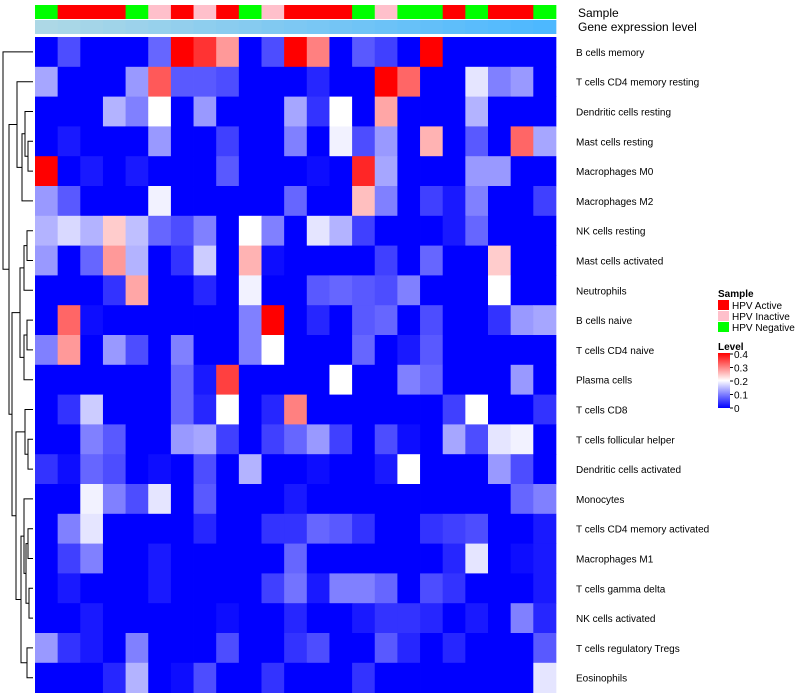 The image size is (800, 700). I want to click on row-label: Neutrophils, so click(601, 291).